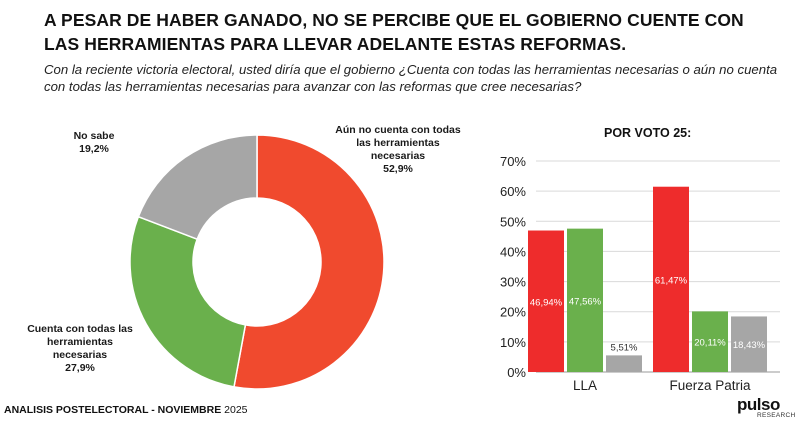 Image resolution: width=800 pixels, height=426 pixels. Describe the element at coordinates (585, 385) in the screenshot. I see `x-tick-label: LLA` at that location.